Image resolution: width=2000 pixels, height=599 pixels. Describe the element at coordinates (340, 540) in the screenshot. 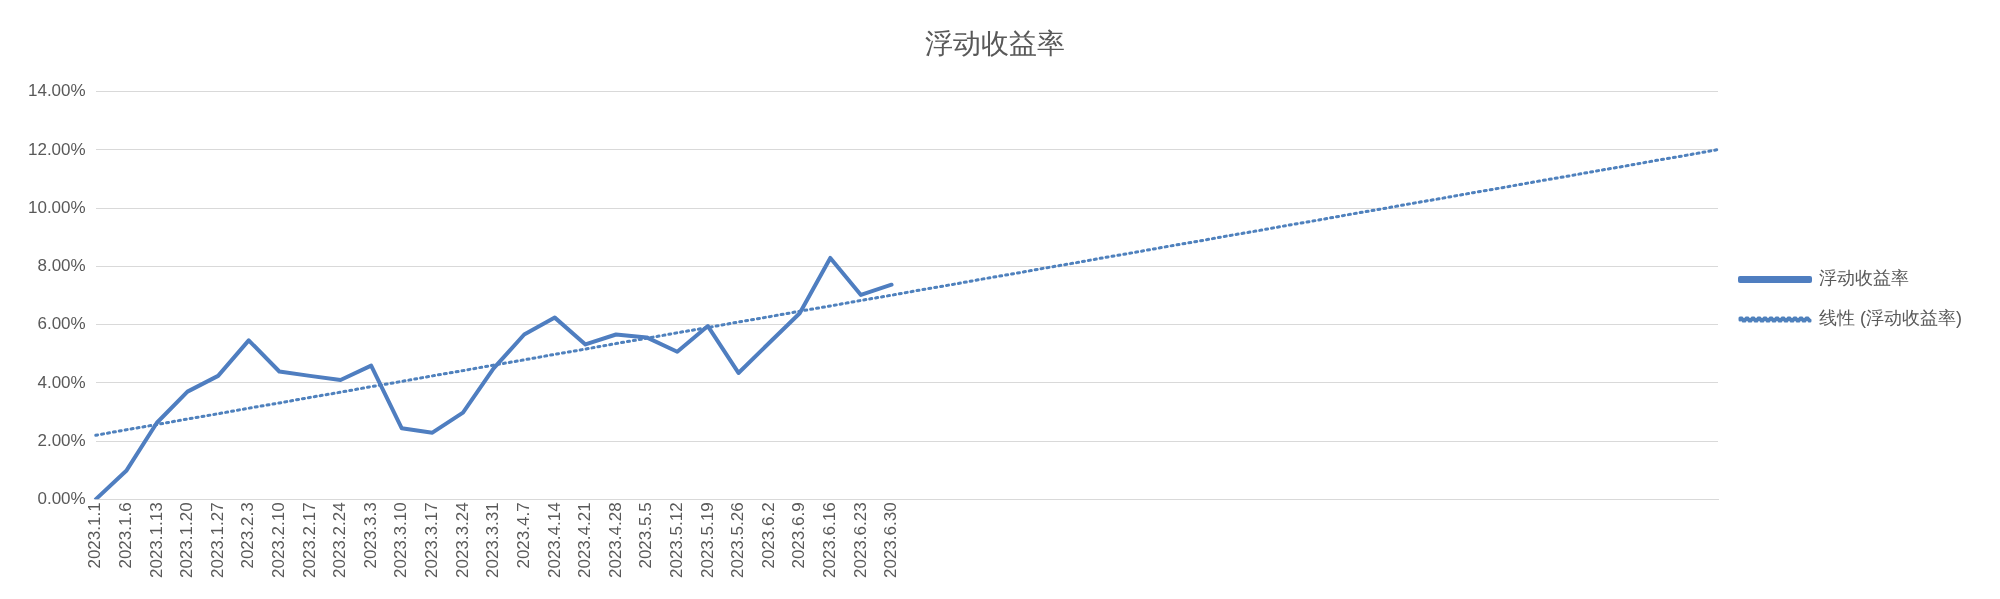

I see `x-tick-label: 2023.2.24` at that location.